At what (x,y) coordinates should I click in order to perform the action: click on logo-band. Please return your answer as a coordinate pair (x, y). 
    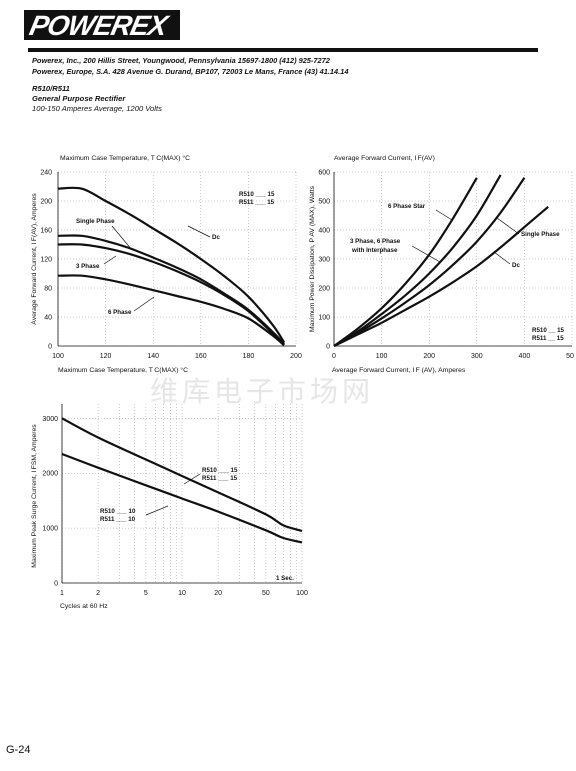
    Looking at the image, I should click on (102, 25).